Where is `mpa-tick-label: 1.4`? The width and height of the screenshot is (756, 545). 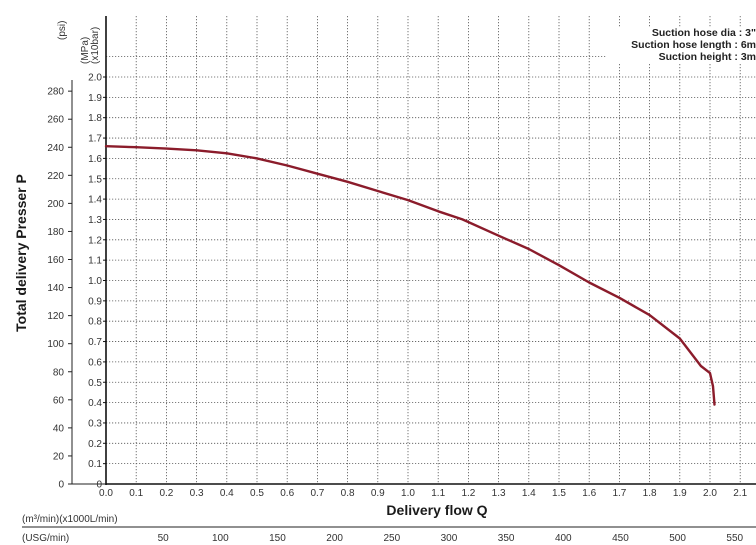 mpa-tick-label: 1.4 is located at coordinates (95, 200).